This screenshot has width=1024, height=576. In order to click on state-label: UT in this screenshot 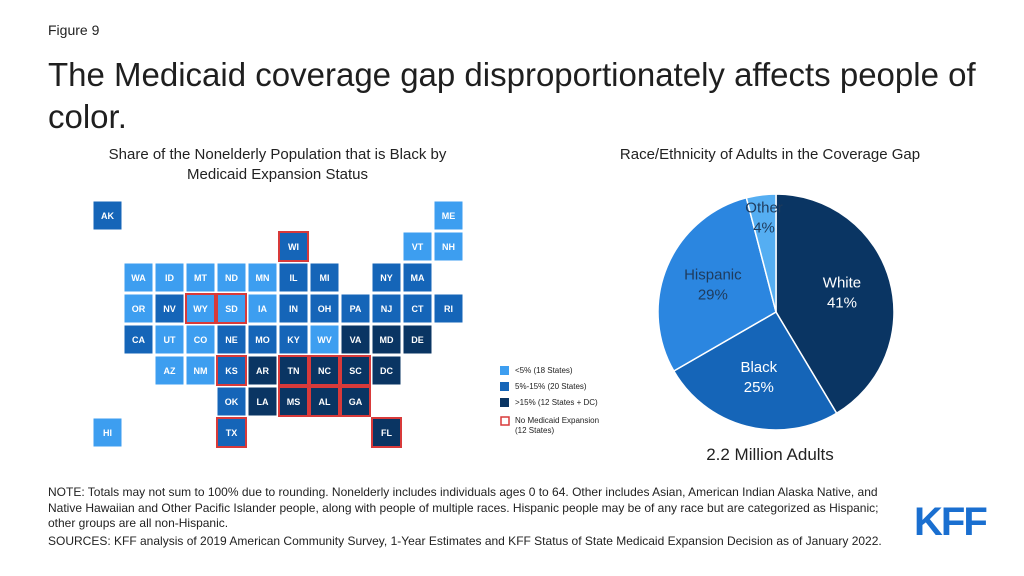, I will do `click(170, 340)`.